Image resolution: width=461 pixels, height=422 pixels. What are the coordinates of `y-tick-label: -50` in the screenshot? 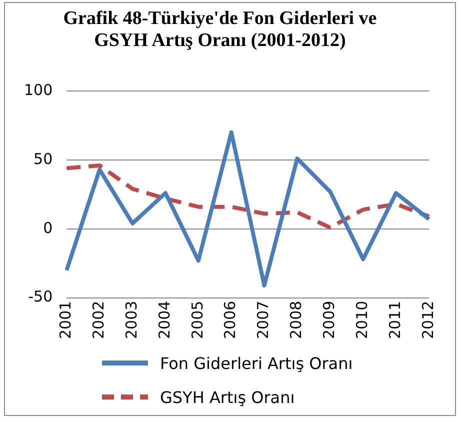 It's located at (40, 297).